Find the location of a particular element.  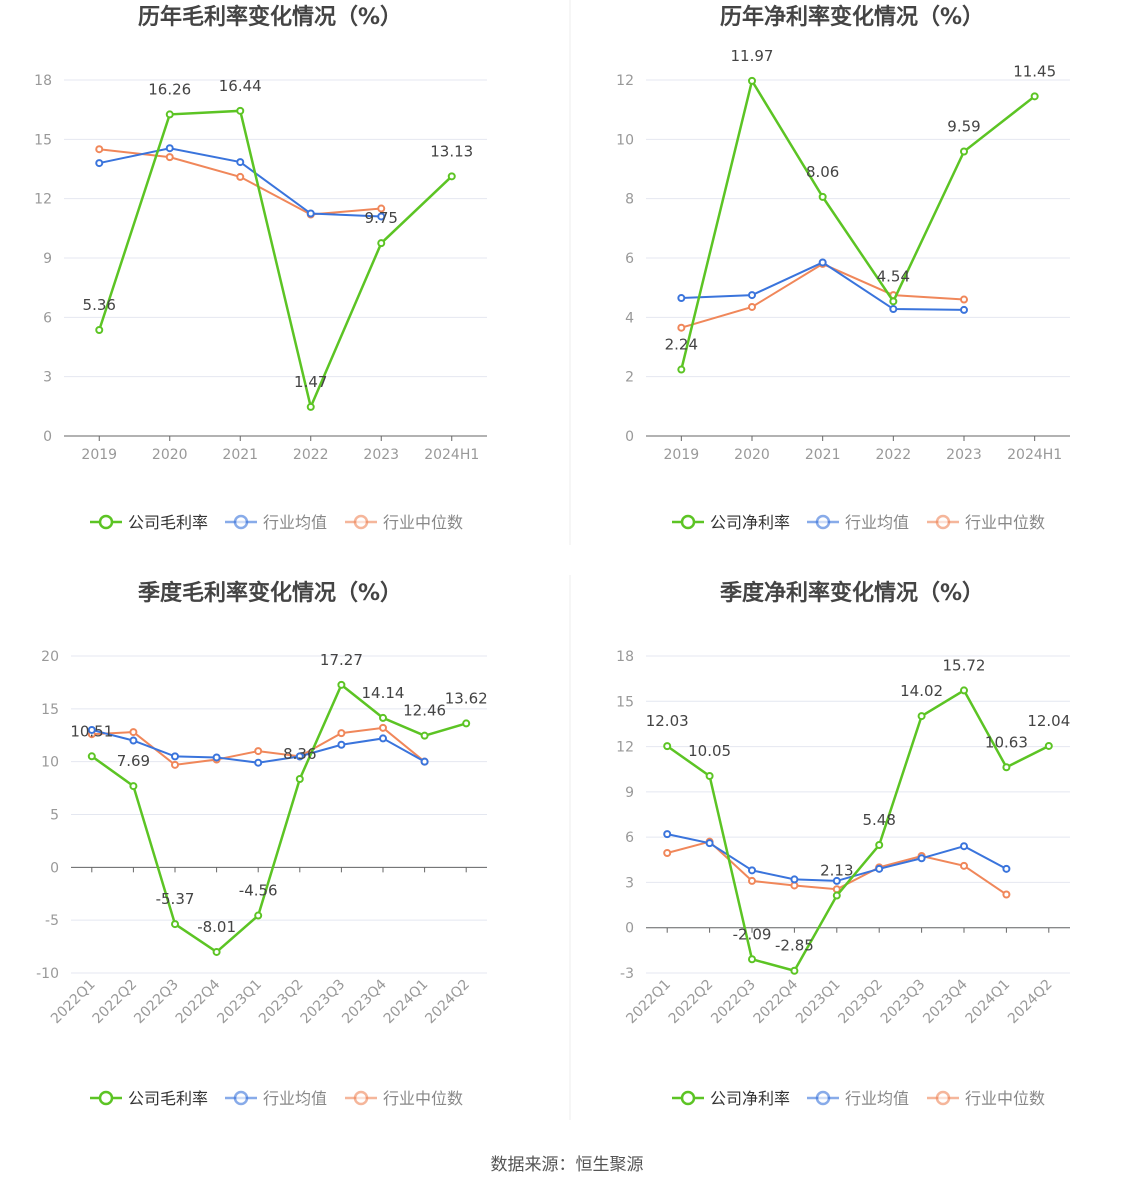

data-label: 7.69 is located at coordinates (133, 761).